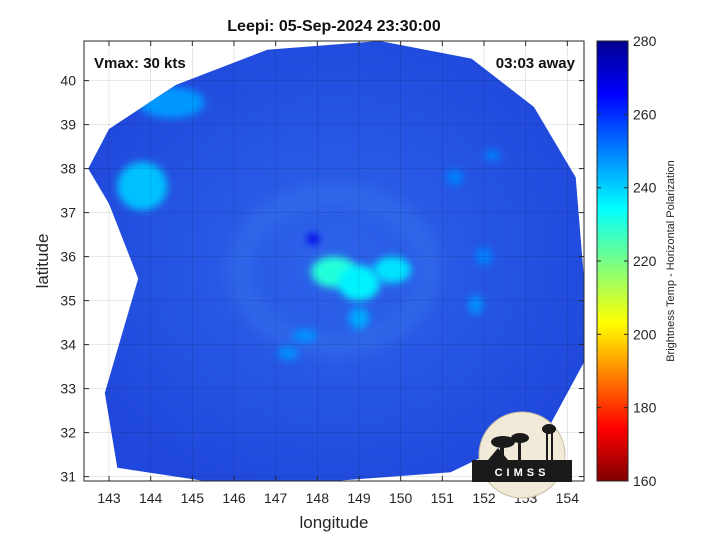 The width and height of the screenshot is (720, 540). What do you see at coordinates (645, 334) in the screenshot?
I see `colorbar-tick-label: 200` at bounding box center [645, 334].